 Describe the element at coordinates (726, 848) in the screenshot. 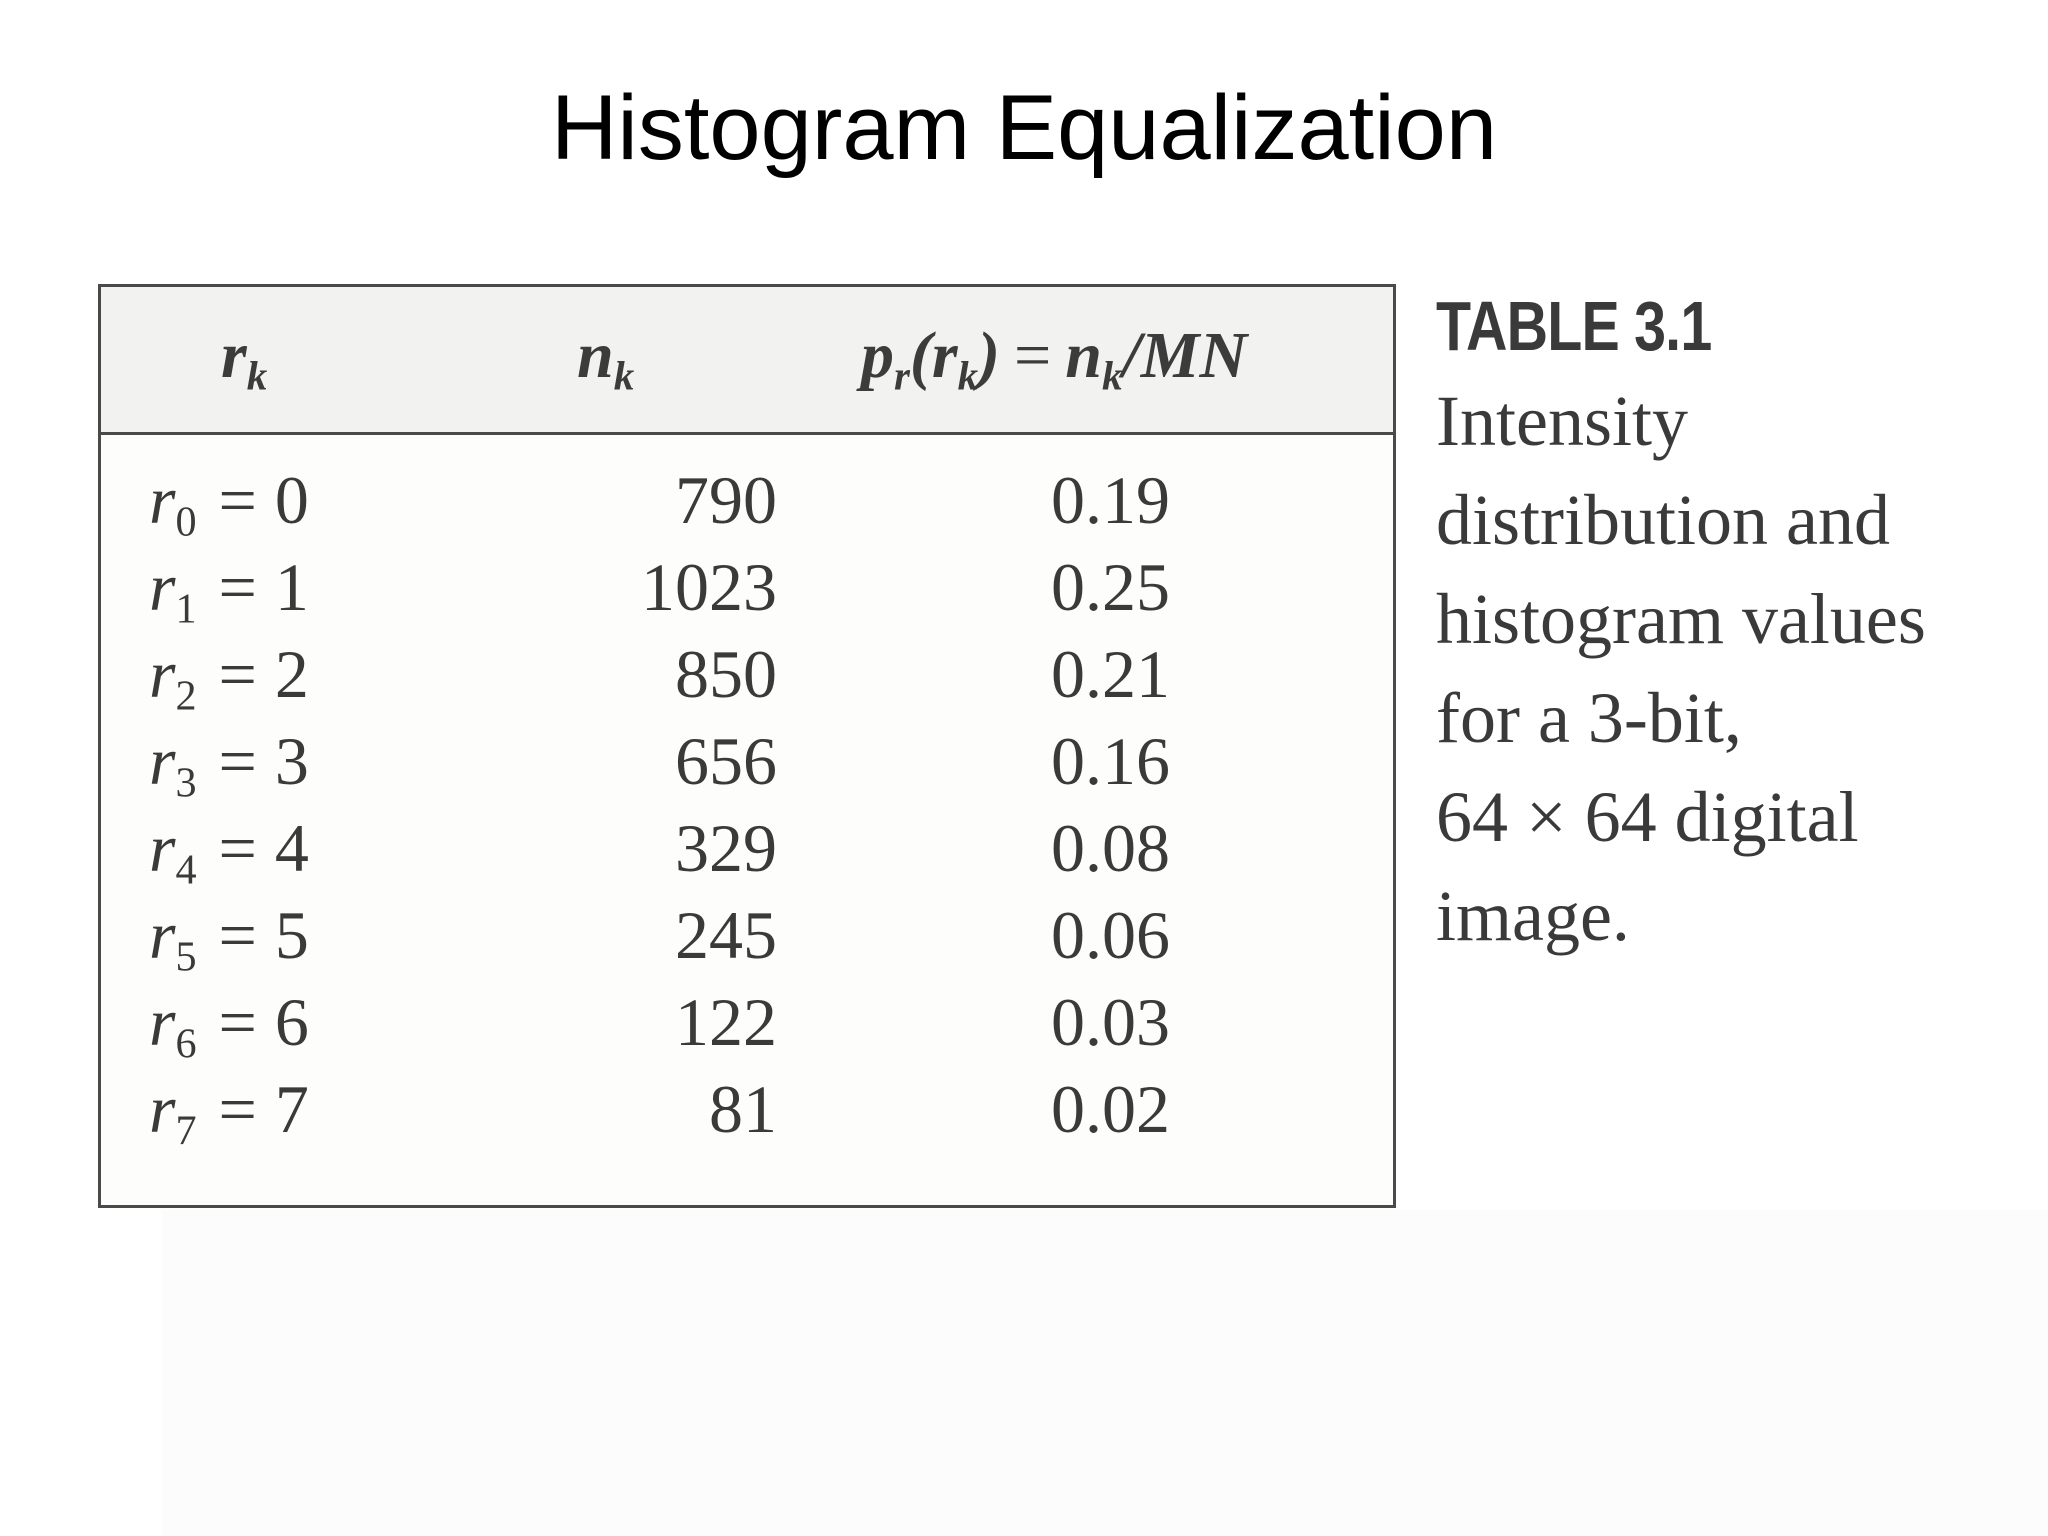

I see `cell-count: 329` at that location.